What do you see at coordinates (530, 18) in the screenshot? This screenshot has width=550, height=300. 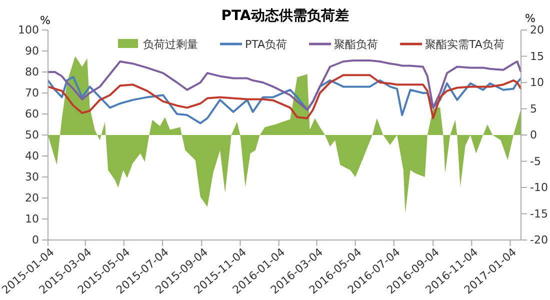 I see `y2-axis-title: %` at bounding box center [530, 18].